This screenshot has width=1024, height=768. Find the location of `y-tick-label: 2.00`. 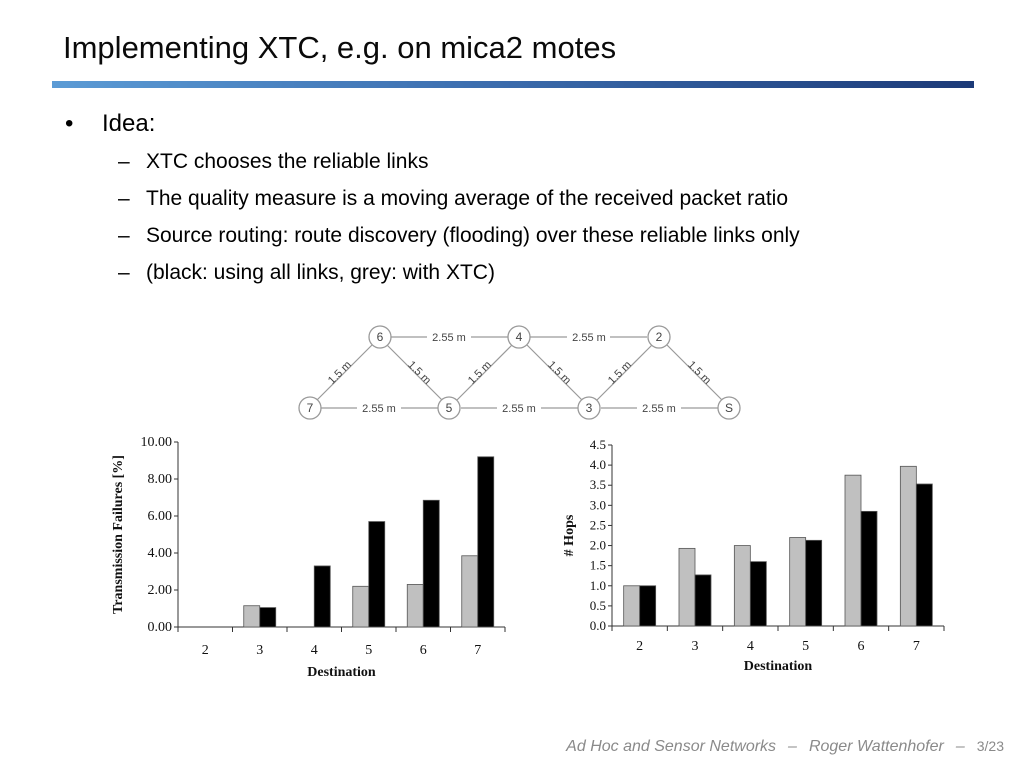

y-tick-label: 2.00 is located at coordinates (160, 590).